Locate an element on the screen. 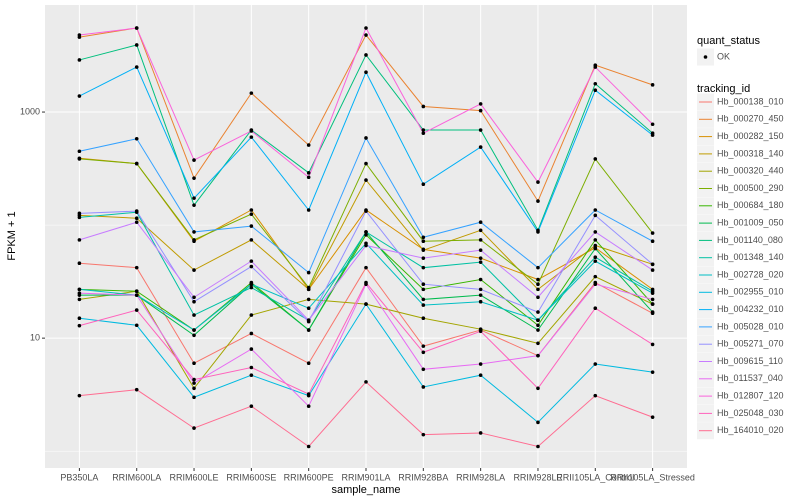 The height and width of the screenshot is (500, 800). x-tick-label: RRIM901LA is located at coordinates (365, 477).